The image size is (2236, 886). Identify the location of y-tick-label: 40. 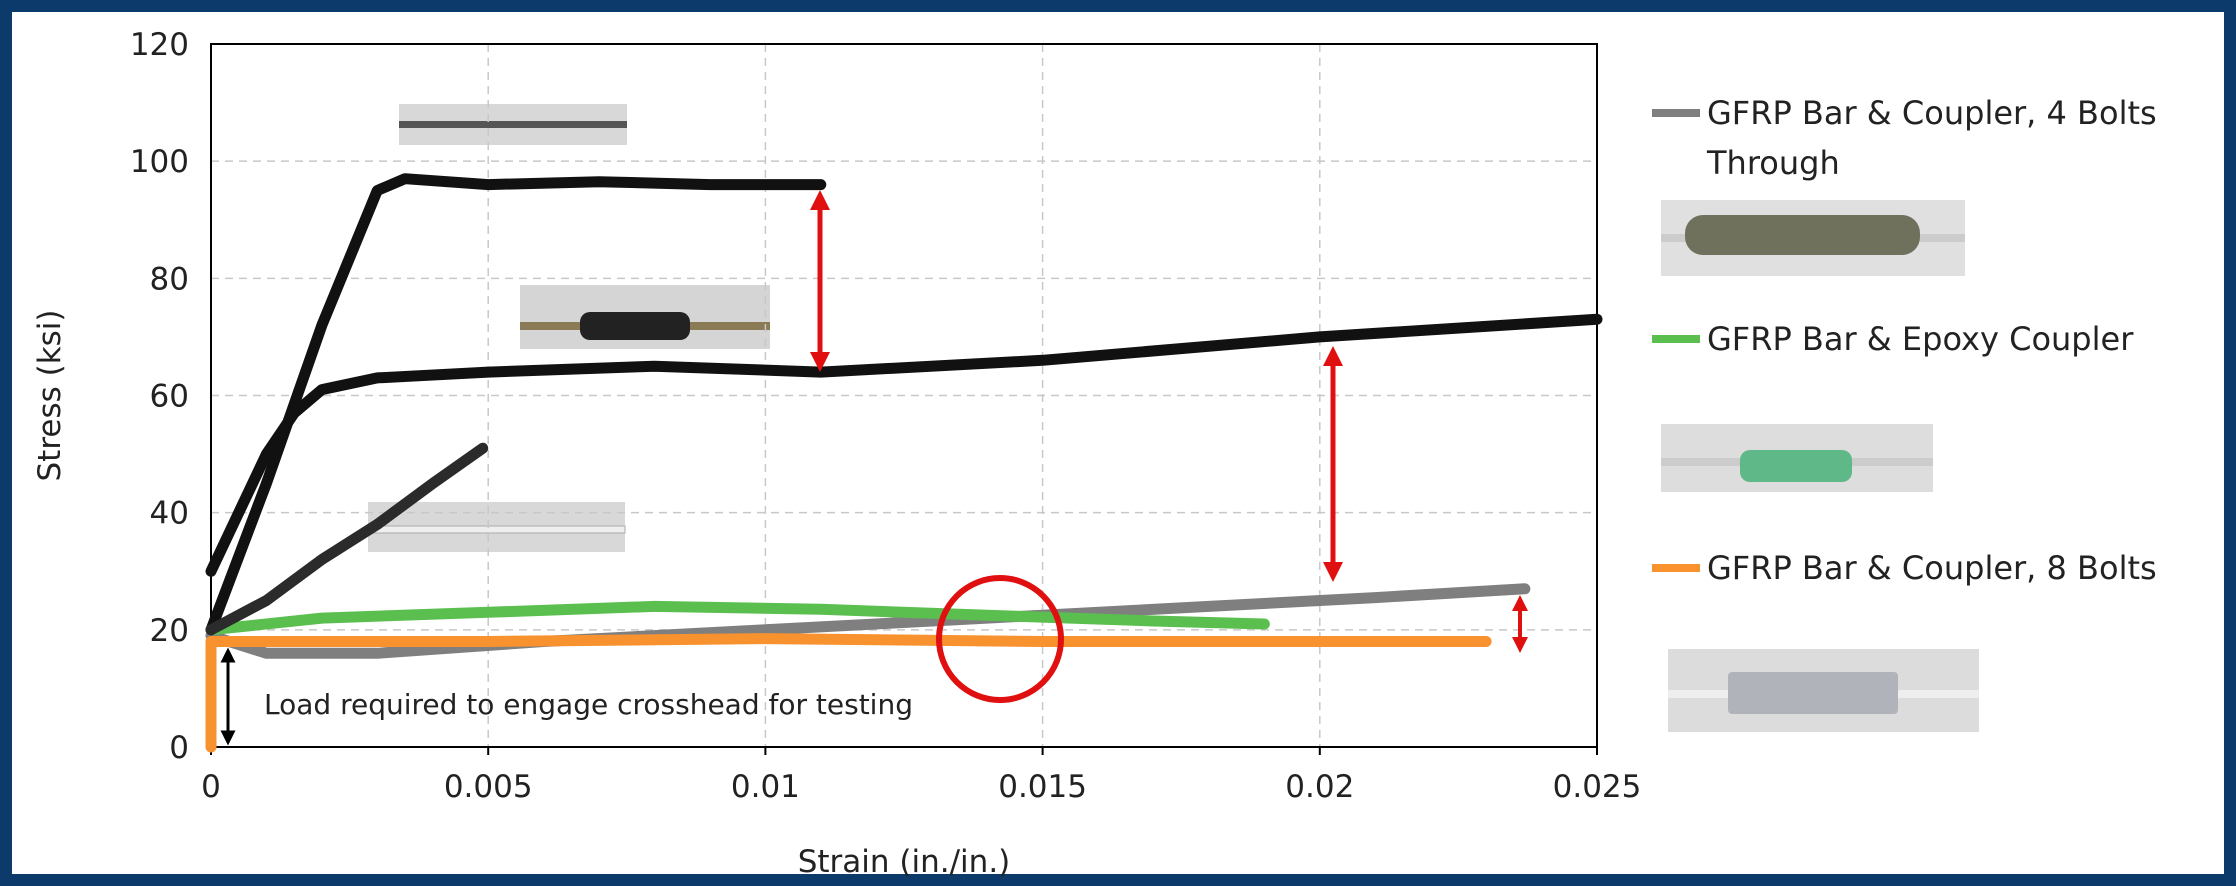
(169, 514).